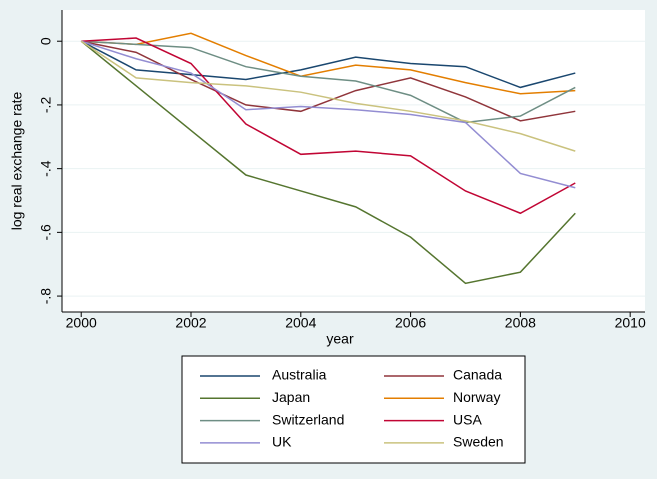  I want to click on x-tick-label: 2002, so click(190, 323).